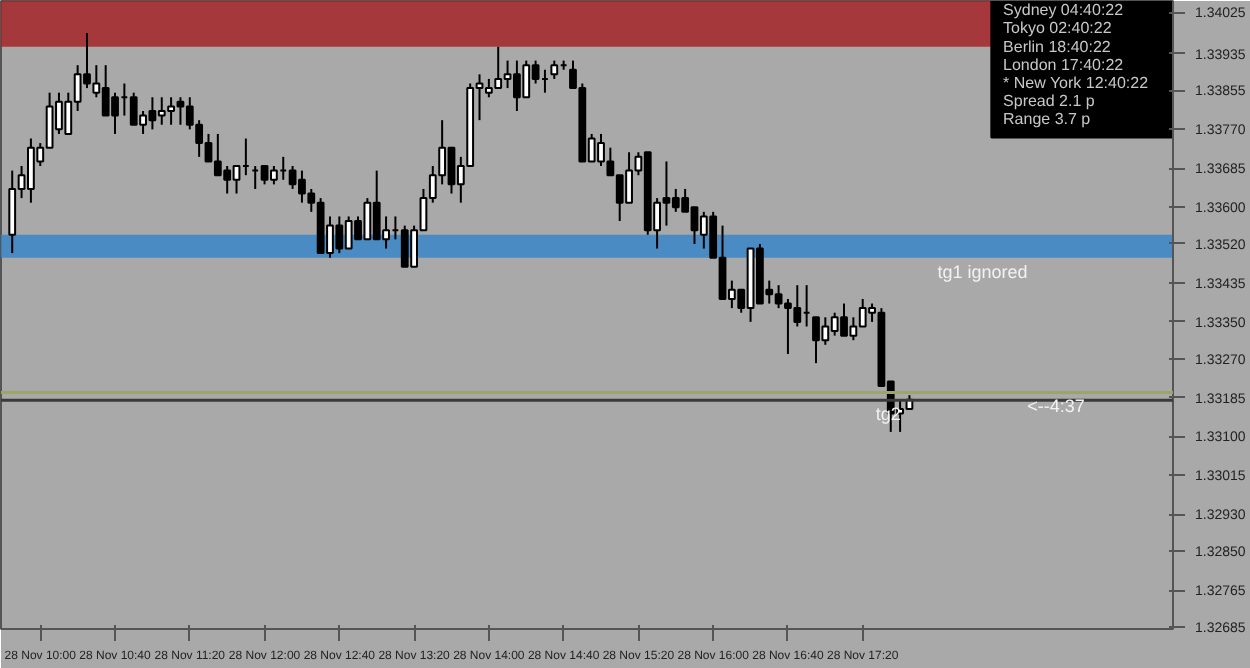 The height and width of the screenshot is (668, 1250). I want to click on annotation: * New York 12:40:22, so click(1076, 83).